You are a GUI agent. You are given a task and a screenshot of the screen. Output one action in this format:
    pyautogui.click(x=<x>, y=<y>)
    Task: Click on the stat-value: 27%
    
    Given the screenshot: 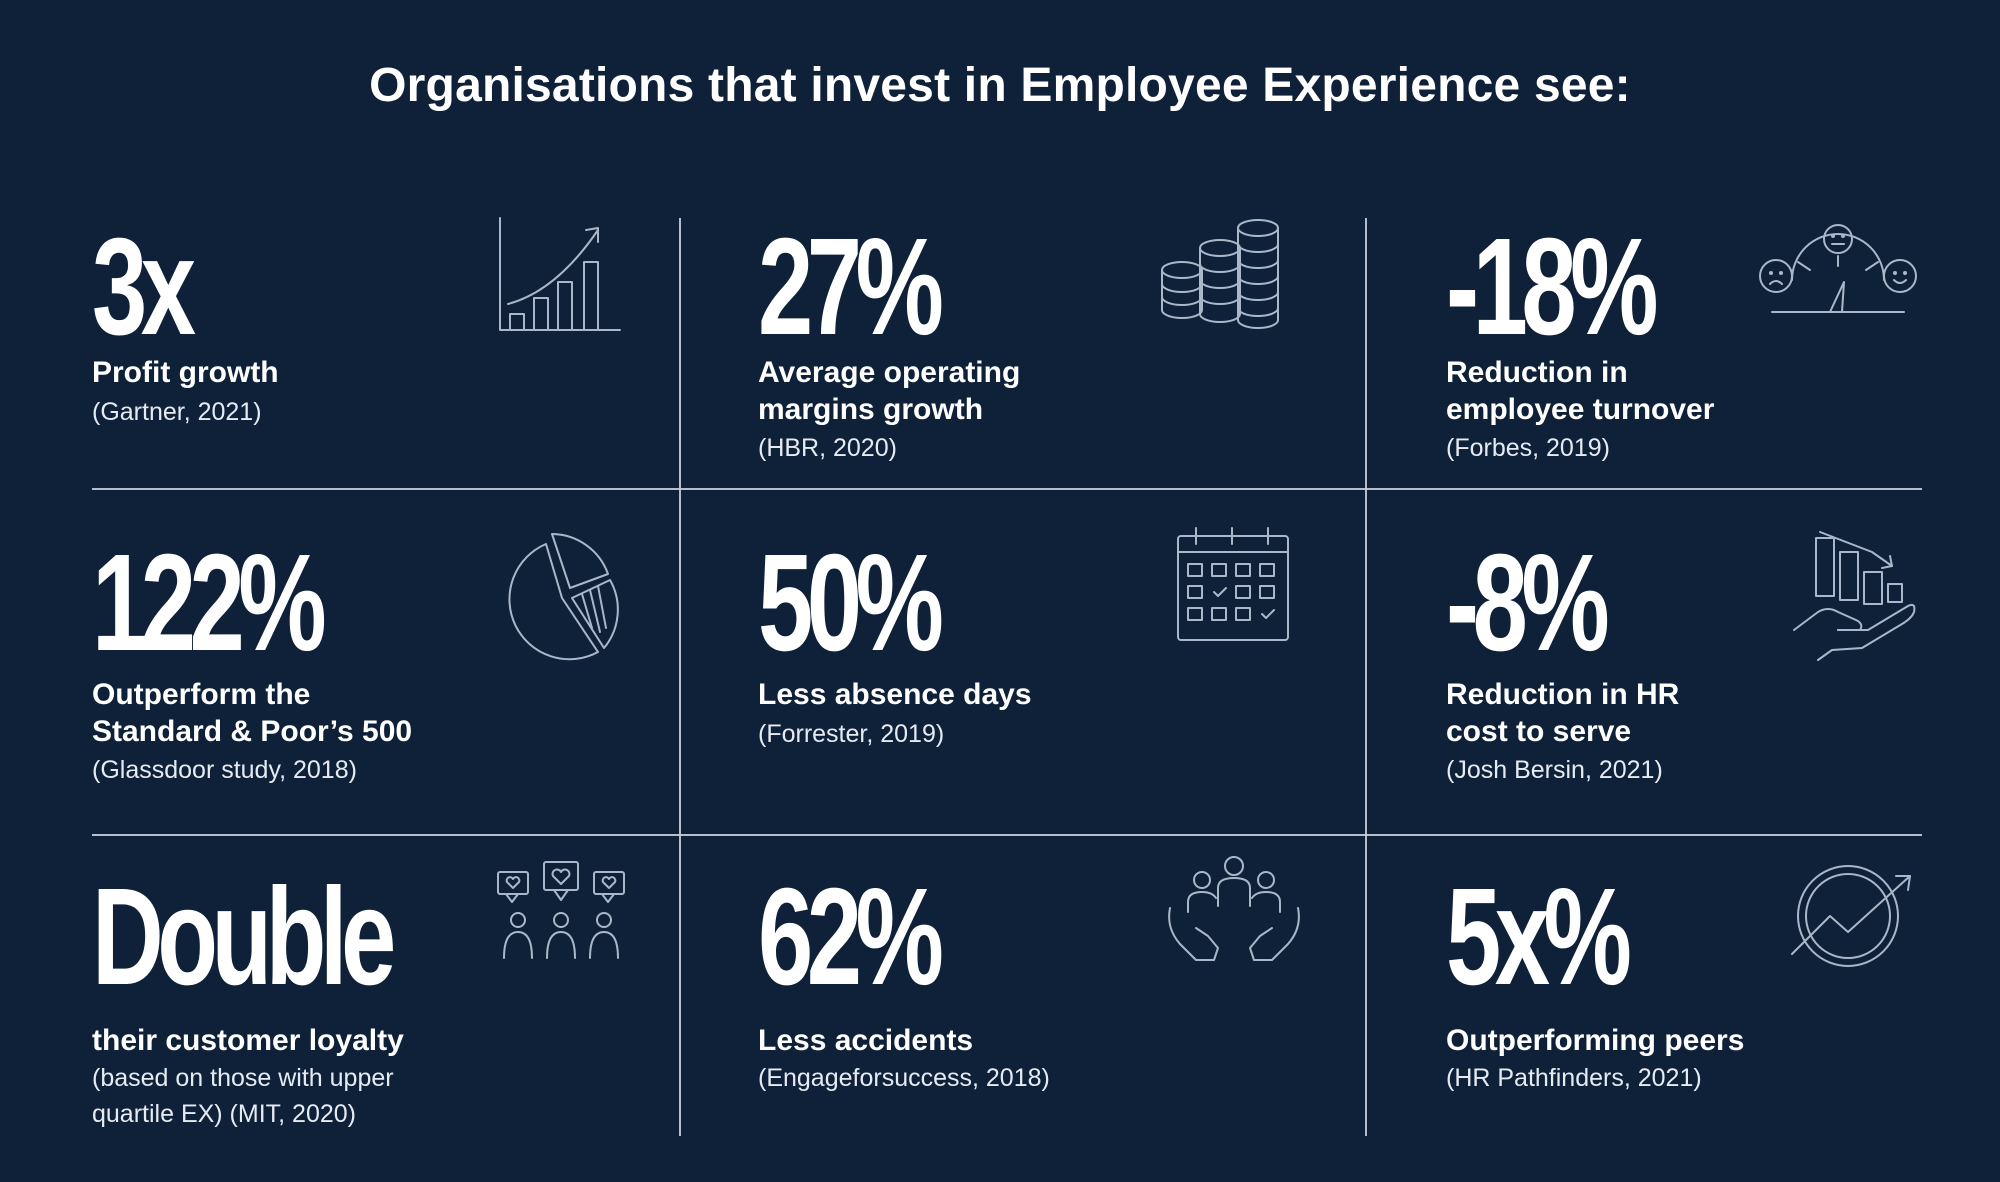 What is the action you would take?
    pyautogui.click(x=851, y=287)
    